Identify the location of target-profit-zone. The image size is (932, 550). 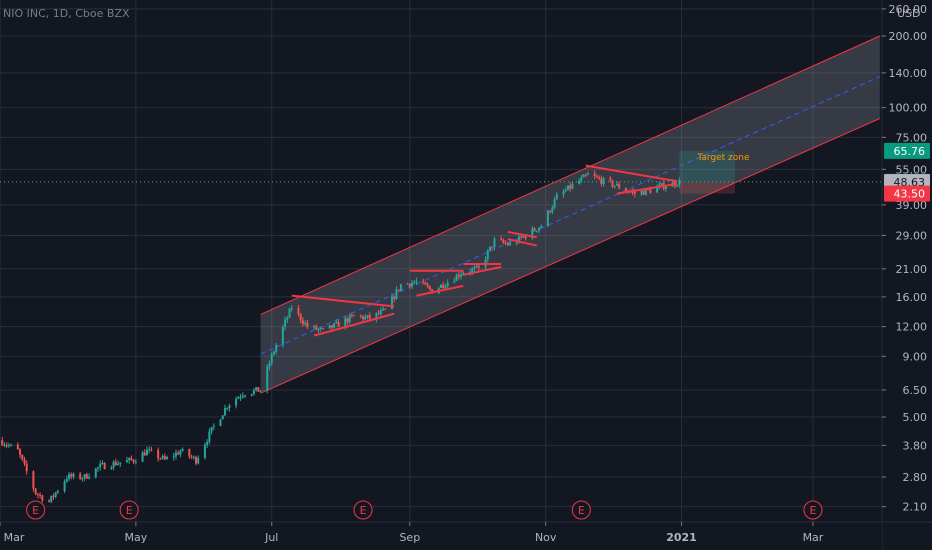
(707, 166).